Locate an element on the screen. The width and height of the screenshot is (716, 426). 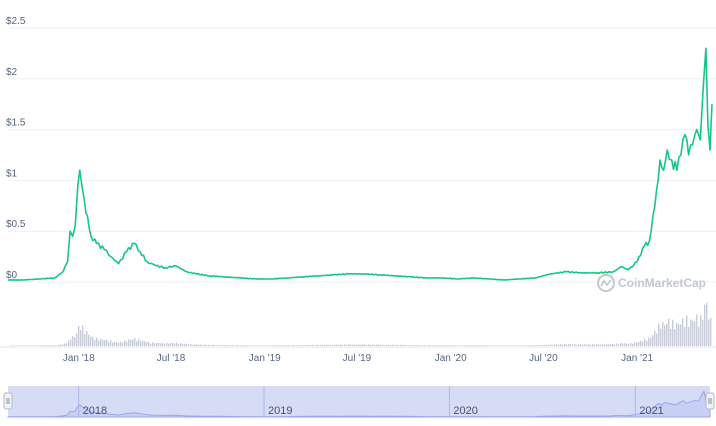
navigator-right-handle is located at coordinates (710, 401).